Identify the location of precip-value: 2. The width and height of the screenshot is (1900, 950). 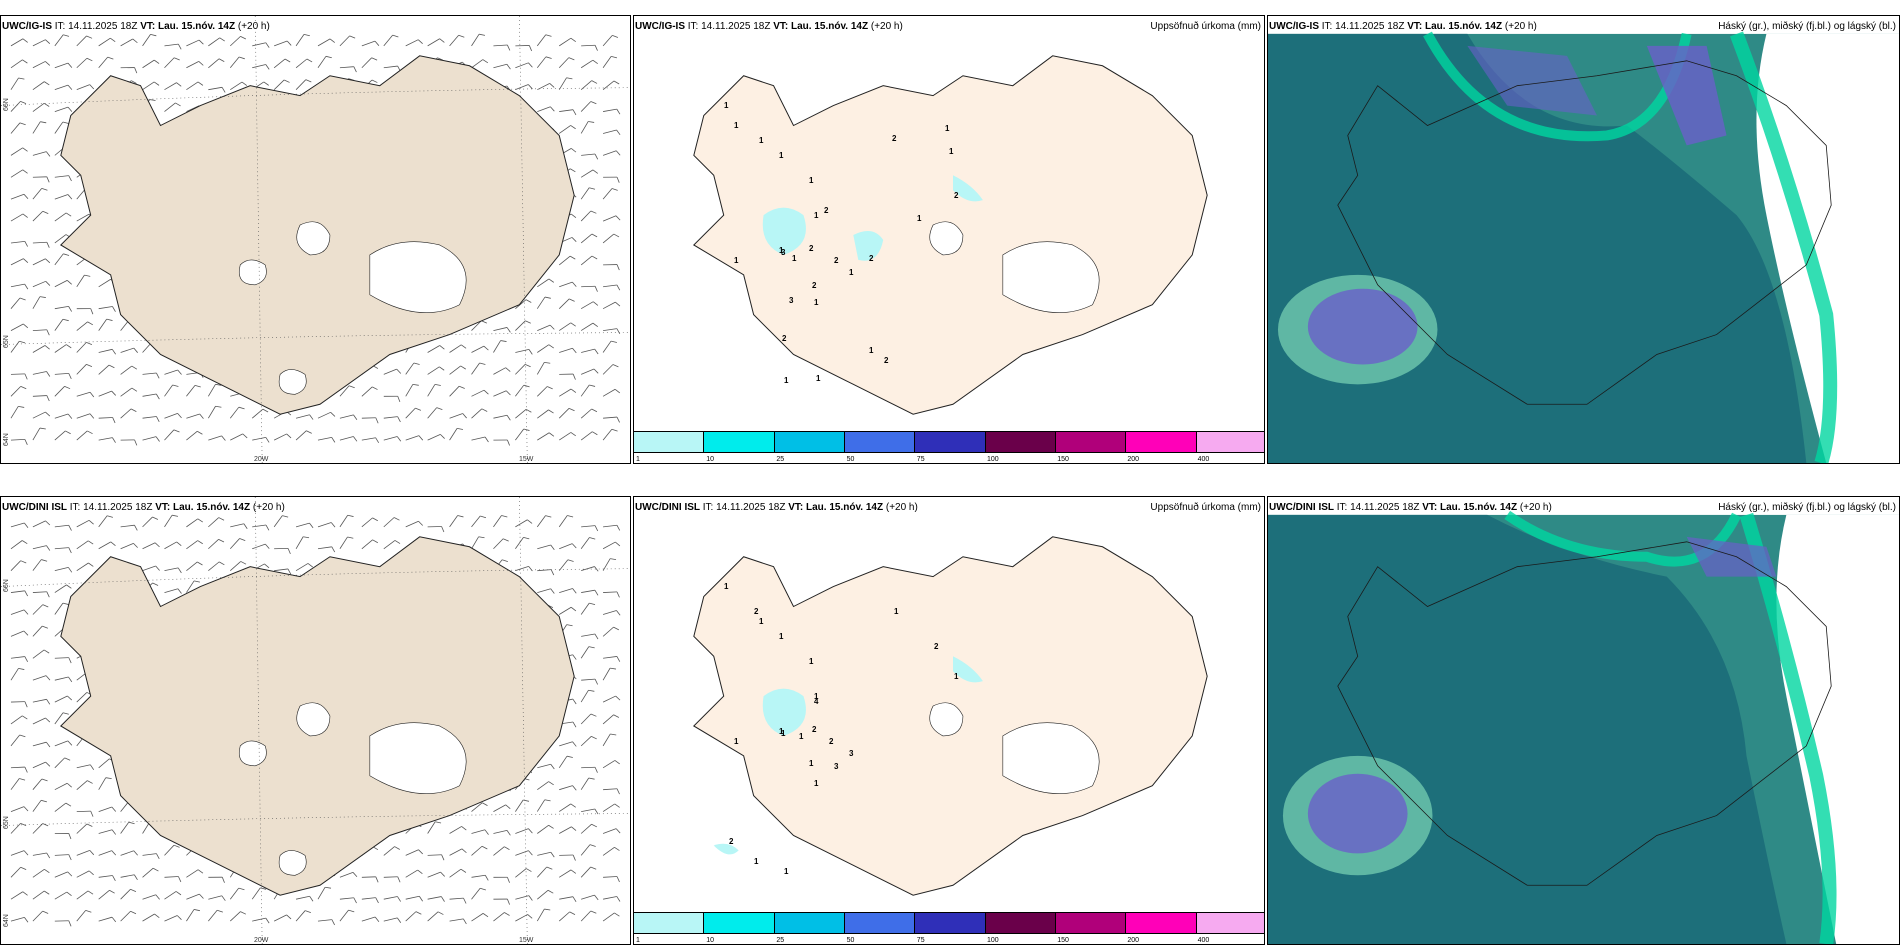
(814, 729).